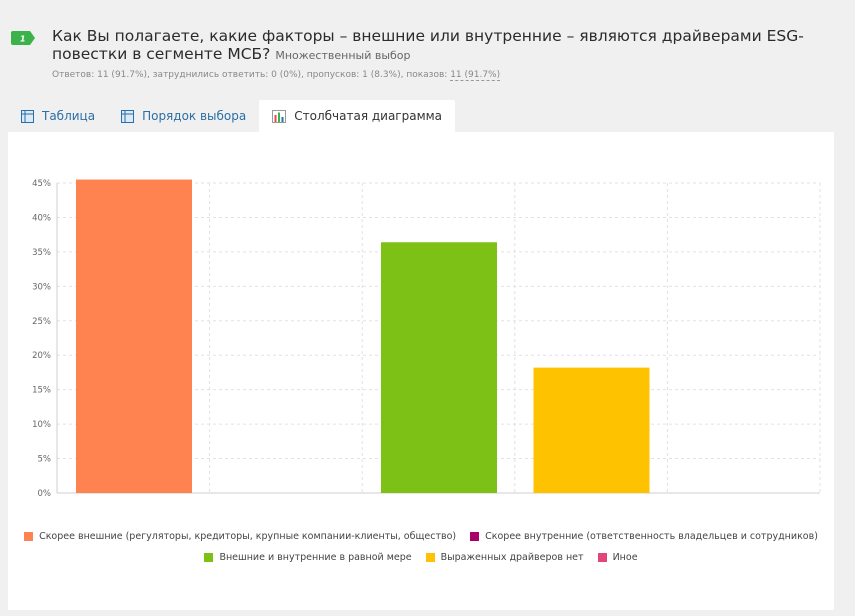 The width and height of the screenshot is (855, 616). I want to click on y-tick-label: 40%, so click(41, 218).